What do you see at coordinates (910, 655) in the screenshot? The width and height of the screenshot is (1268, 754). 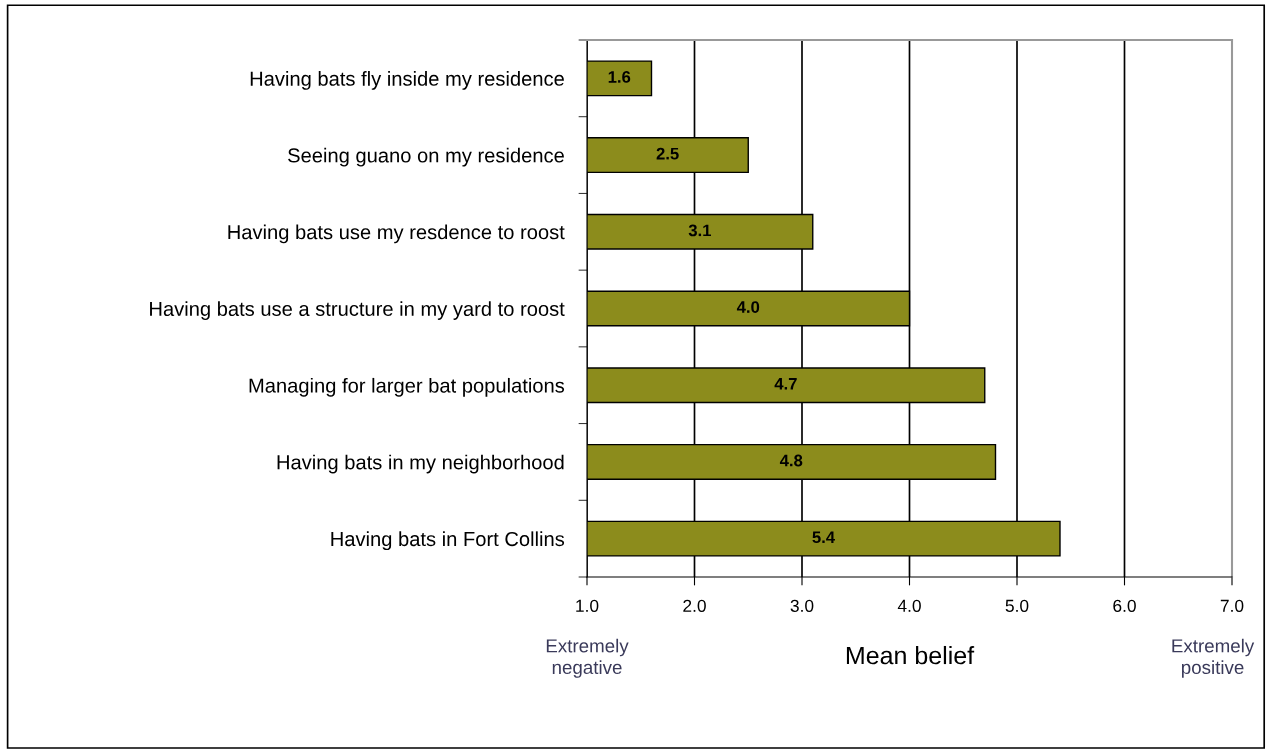 I see `x-axis-title: Mean belief` at bounding box center [910, 655].